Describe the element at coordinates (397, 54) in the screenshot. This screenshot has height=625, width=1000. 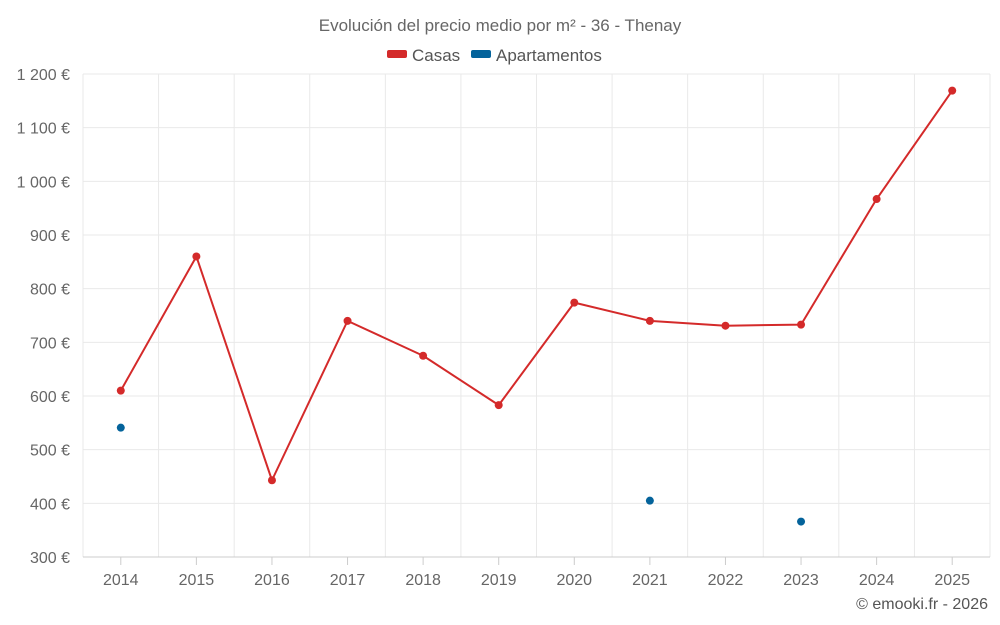
I see `legend-swatch-casas` at that location.